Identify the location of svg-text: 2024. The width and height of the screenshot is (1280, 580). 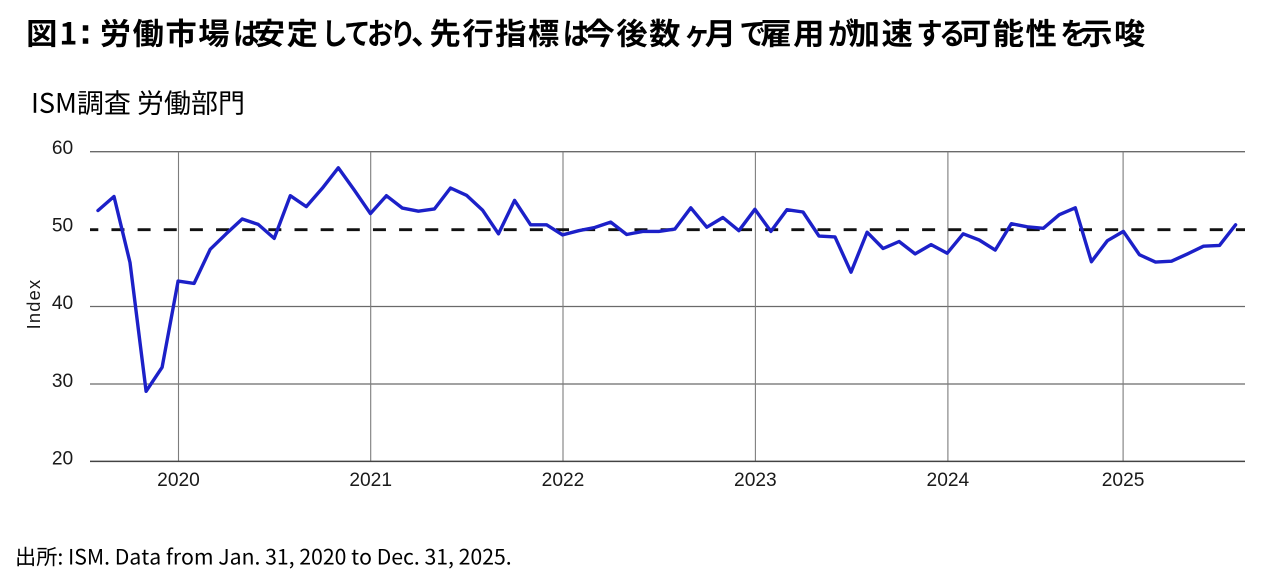
(948, 480).